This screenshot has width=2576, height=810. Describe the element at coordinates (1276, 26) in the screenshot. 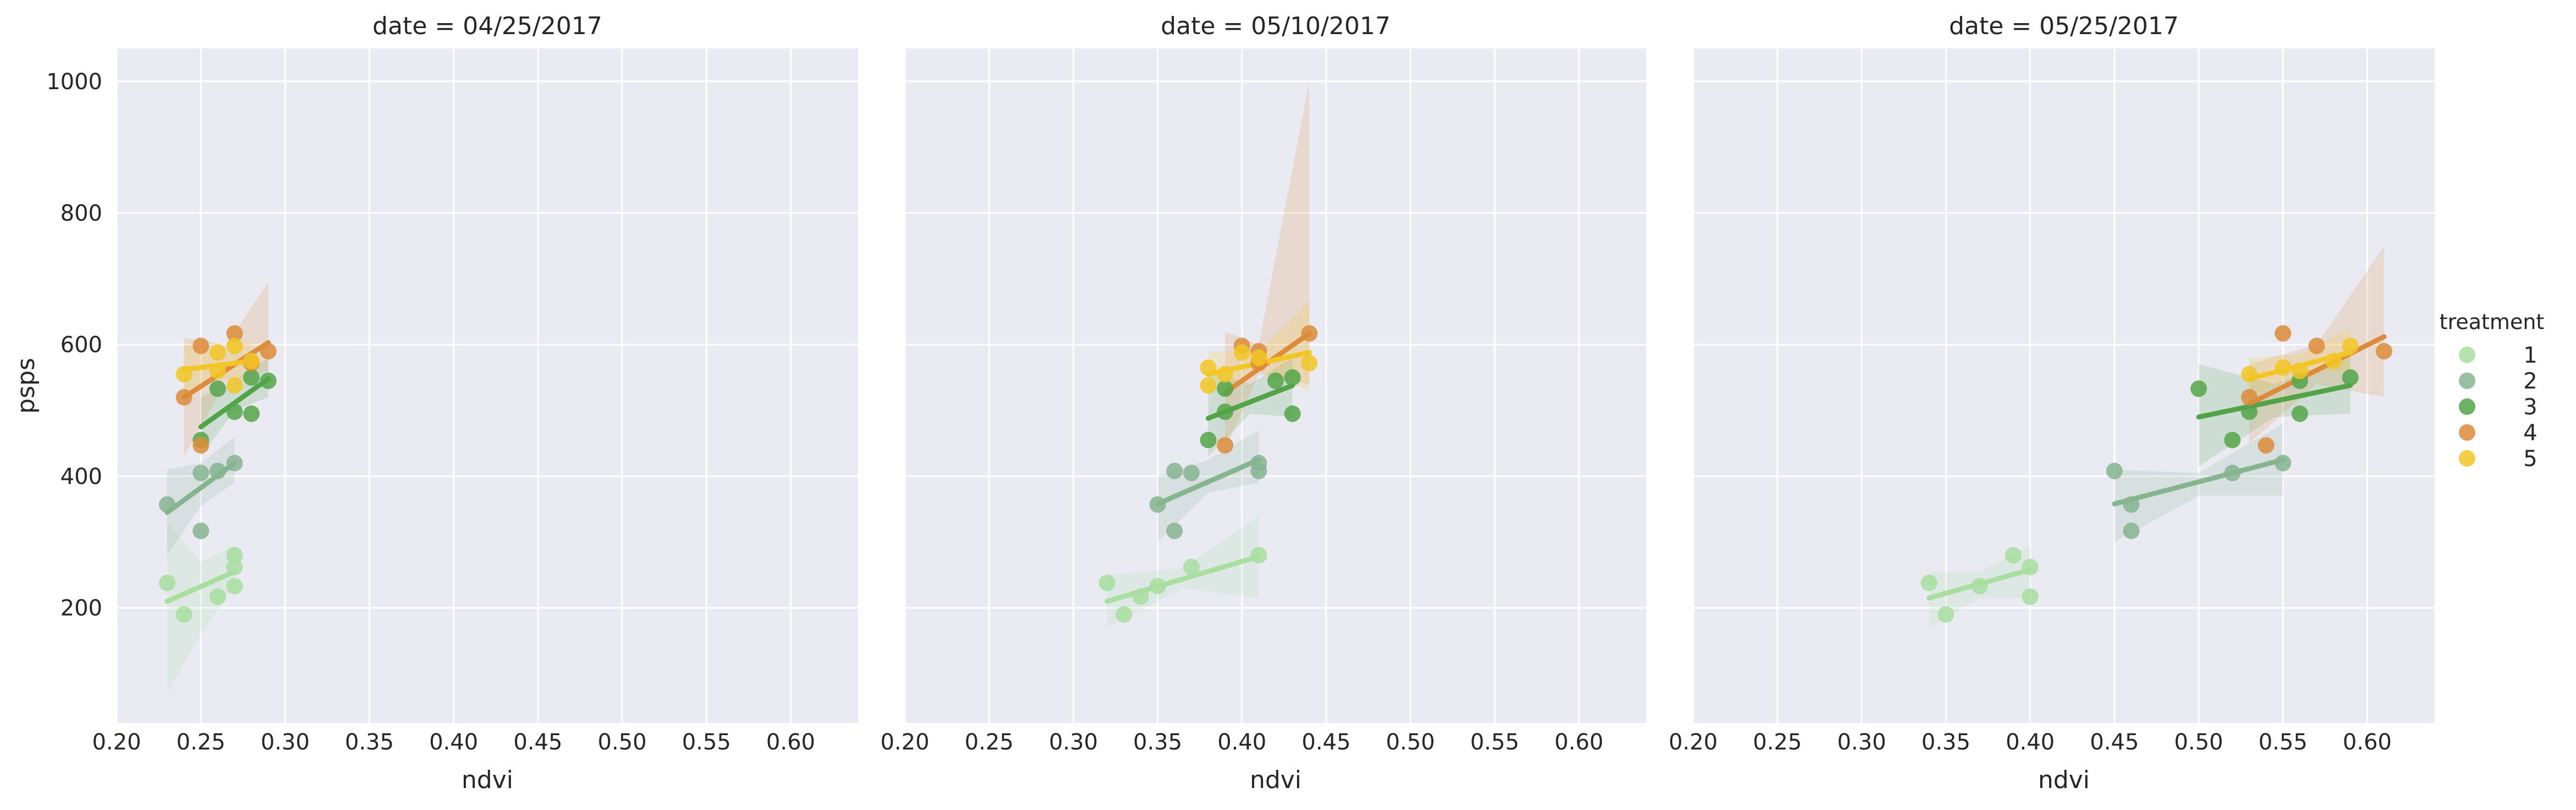

I see `facet-title: date = 05/10/2017` at that location.